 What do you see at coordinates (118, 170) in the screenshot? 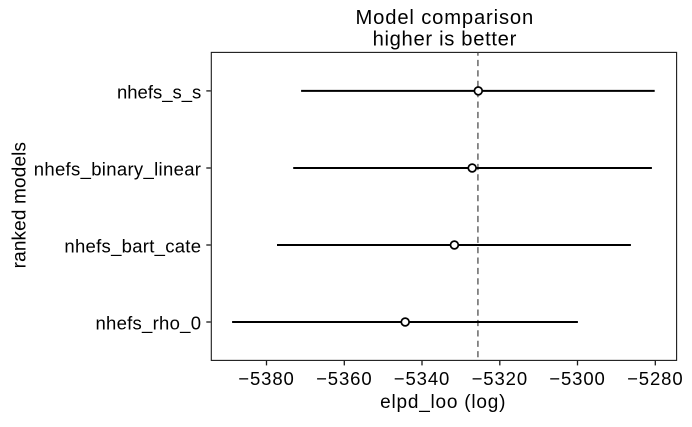
I see `svg-text: nhefs_binary_linear` at bounding box center [118, 170].